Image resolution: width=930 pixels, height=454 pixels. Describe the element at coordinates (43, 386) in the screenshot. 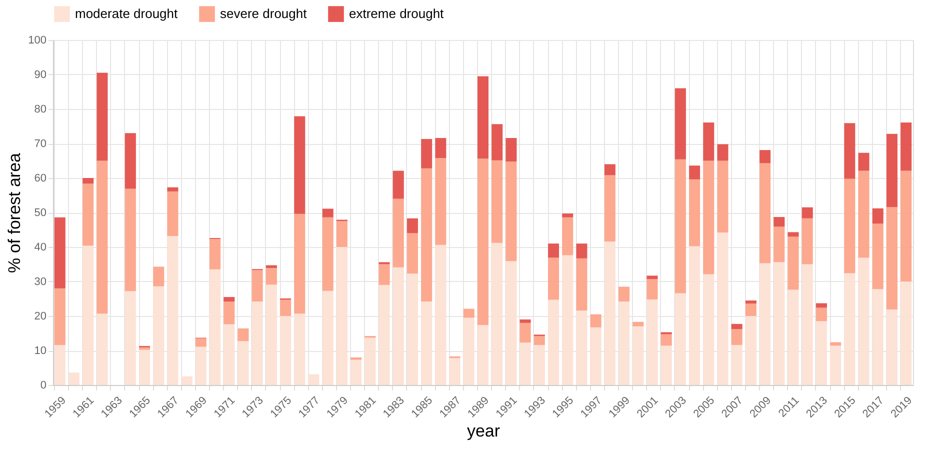

I see `y-tick-label: 0` at that location.